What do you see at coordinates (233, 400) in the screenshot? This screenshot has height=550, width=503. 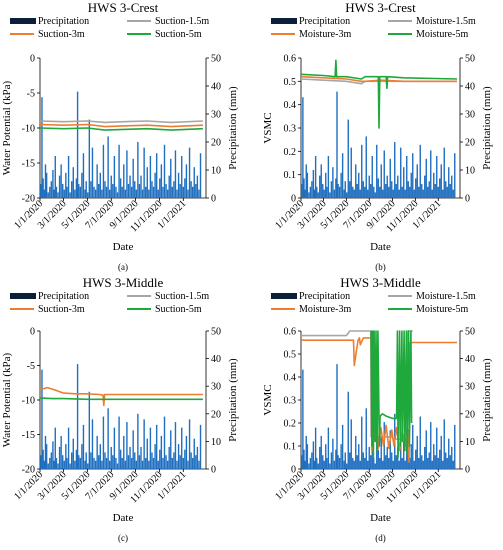 I see `right-axis-title: Precipitation (mm)` at bounding box center [233, 400].